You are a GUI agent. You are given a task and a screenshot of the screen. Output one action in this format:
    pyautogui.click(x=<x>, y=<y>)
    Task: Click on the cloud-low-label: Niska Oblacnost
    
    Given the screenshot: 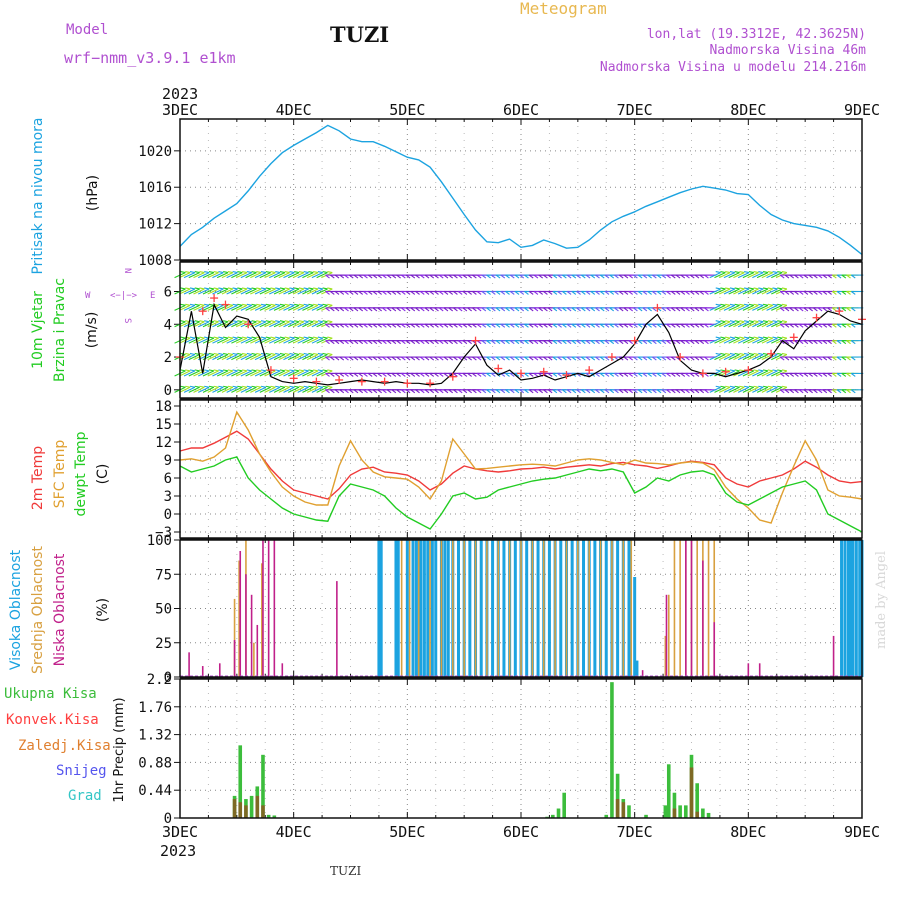 What is the action you would take?
    pyautogui.click(x=60, y=609)
    